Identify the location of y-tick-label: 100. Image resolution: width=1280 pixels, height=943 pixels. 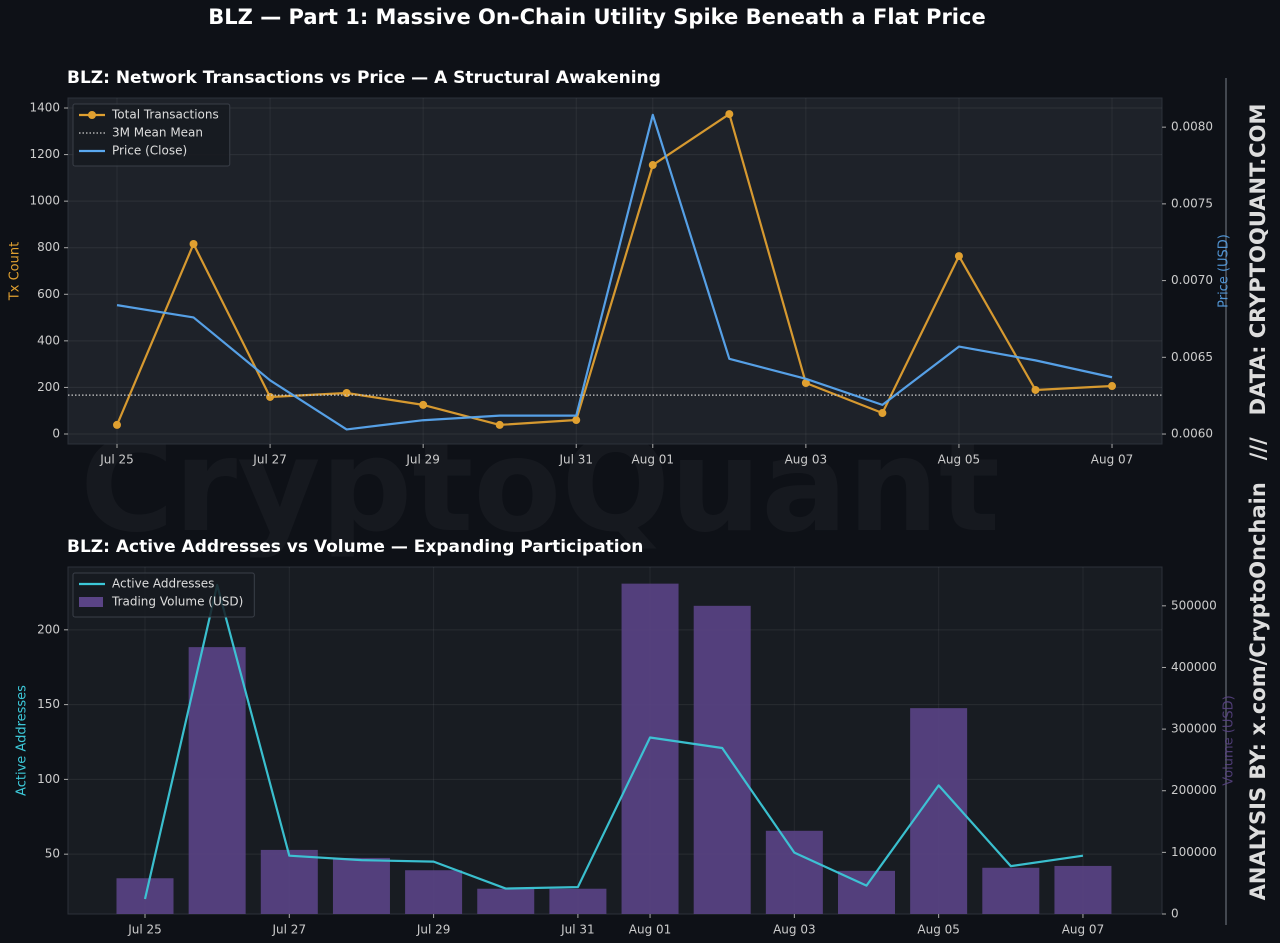
(48, 779).